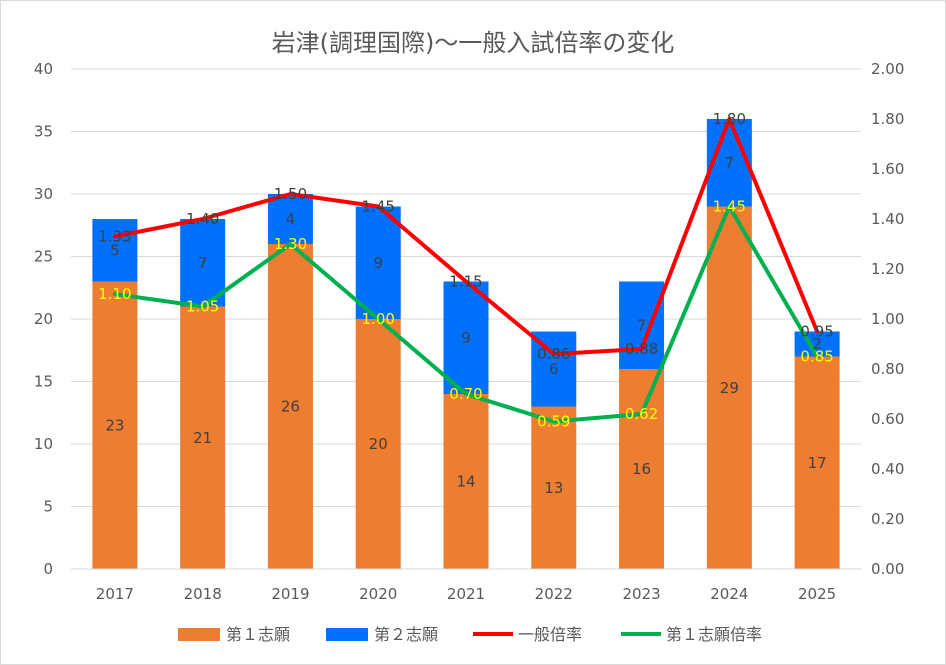 This screenshot has height=665, width=946. Describe the element at coordinates (714, 634) in the screenshot. I see `legend-label-first-choice-rate: 第１志願倍率` at that location.